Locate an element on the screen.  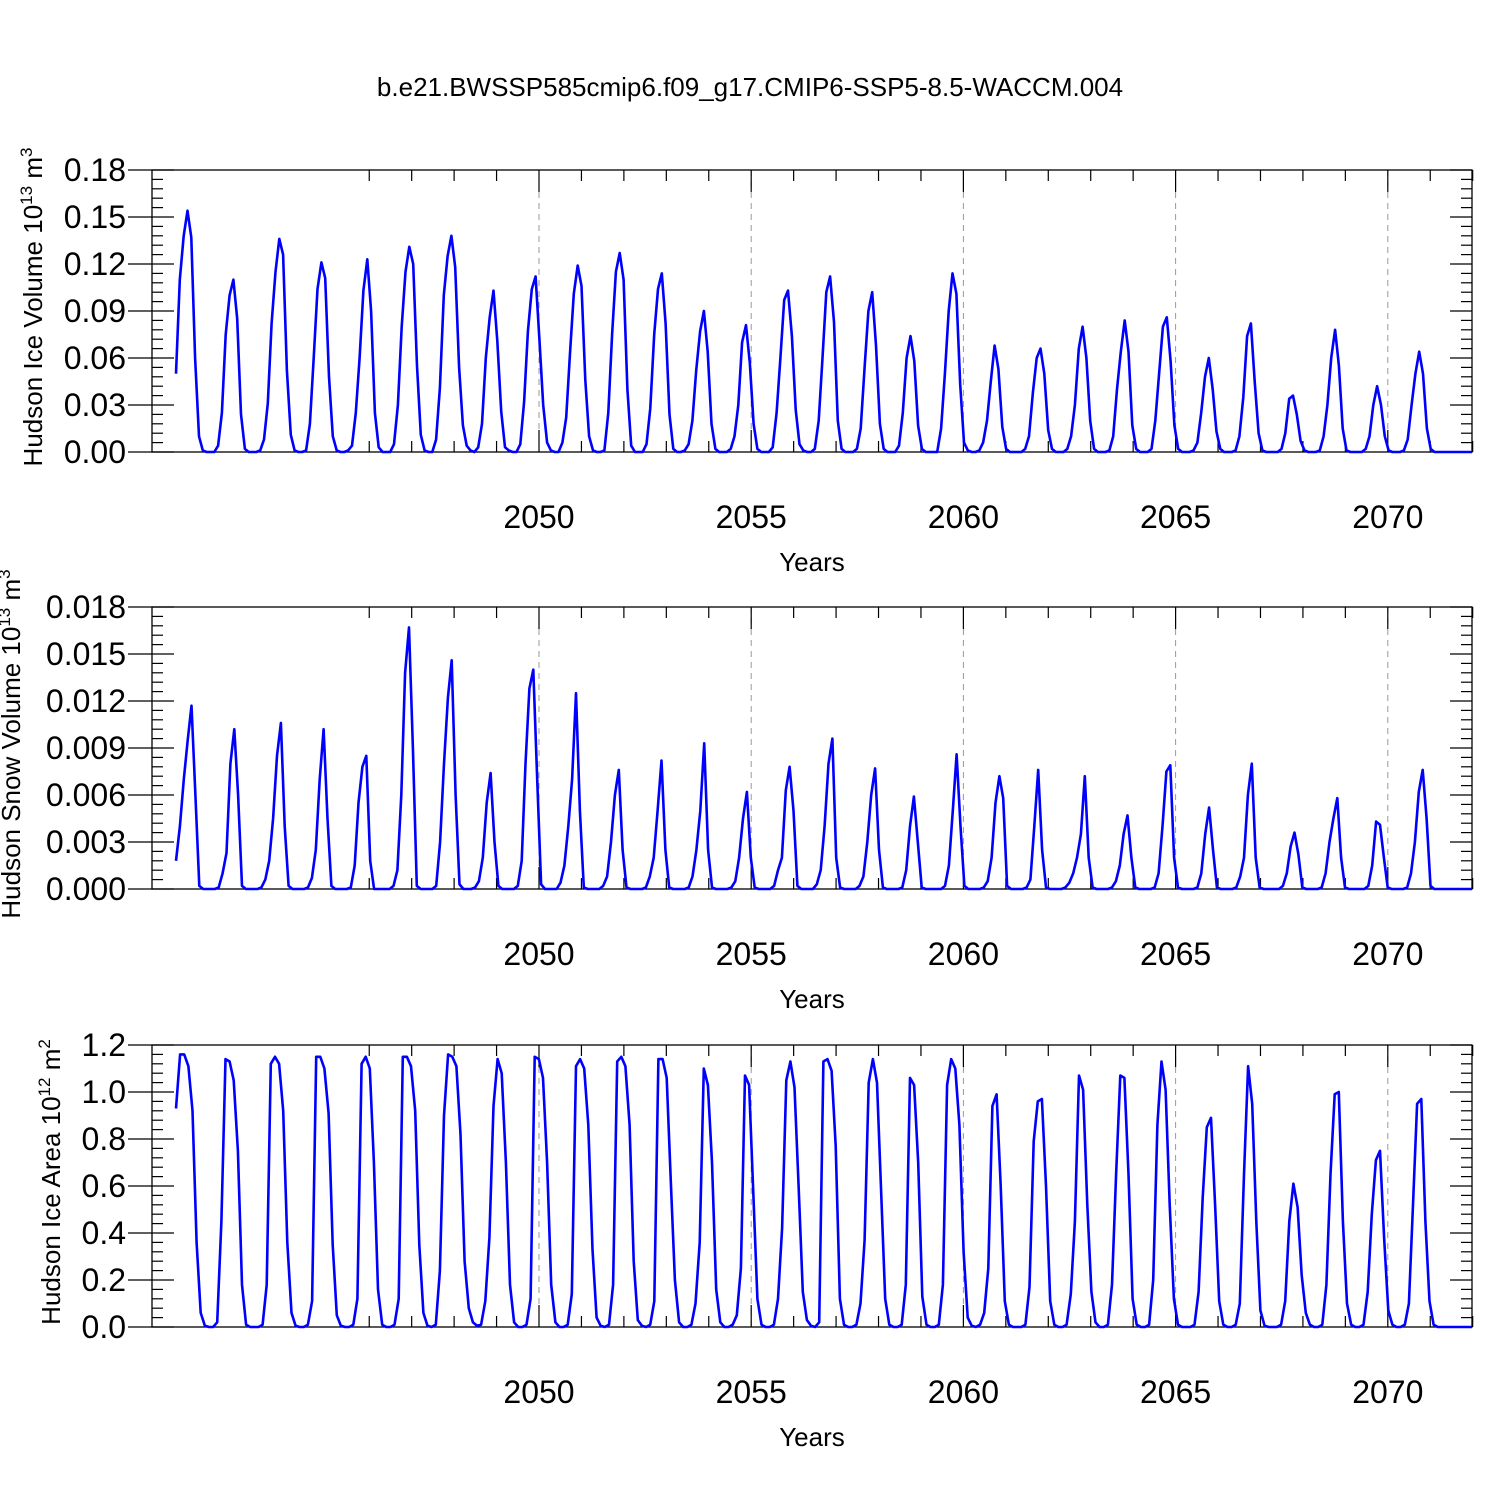
y-tick-label: 0.4 is located at coordinates (104, 1233).